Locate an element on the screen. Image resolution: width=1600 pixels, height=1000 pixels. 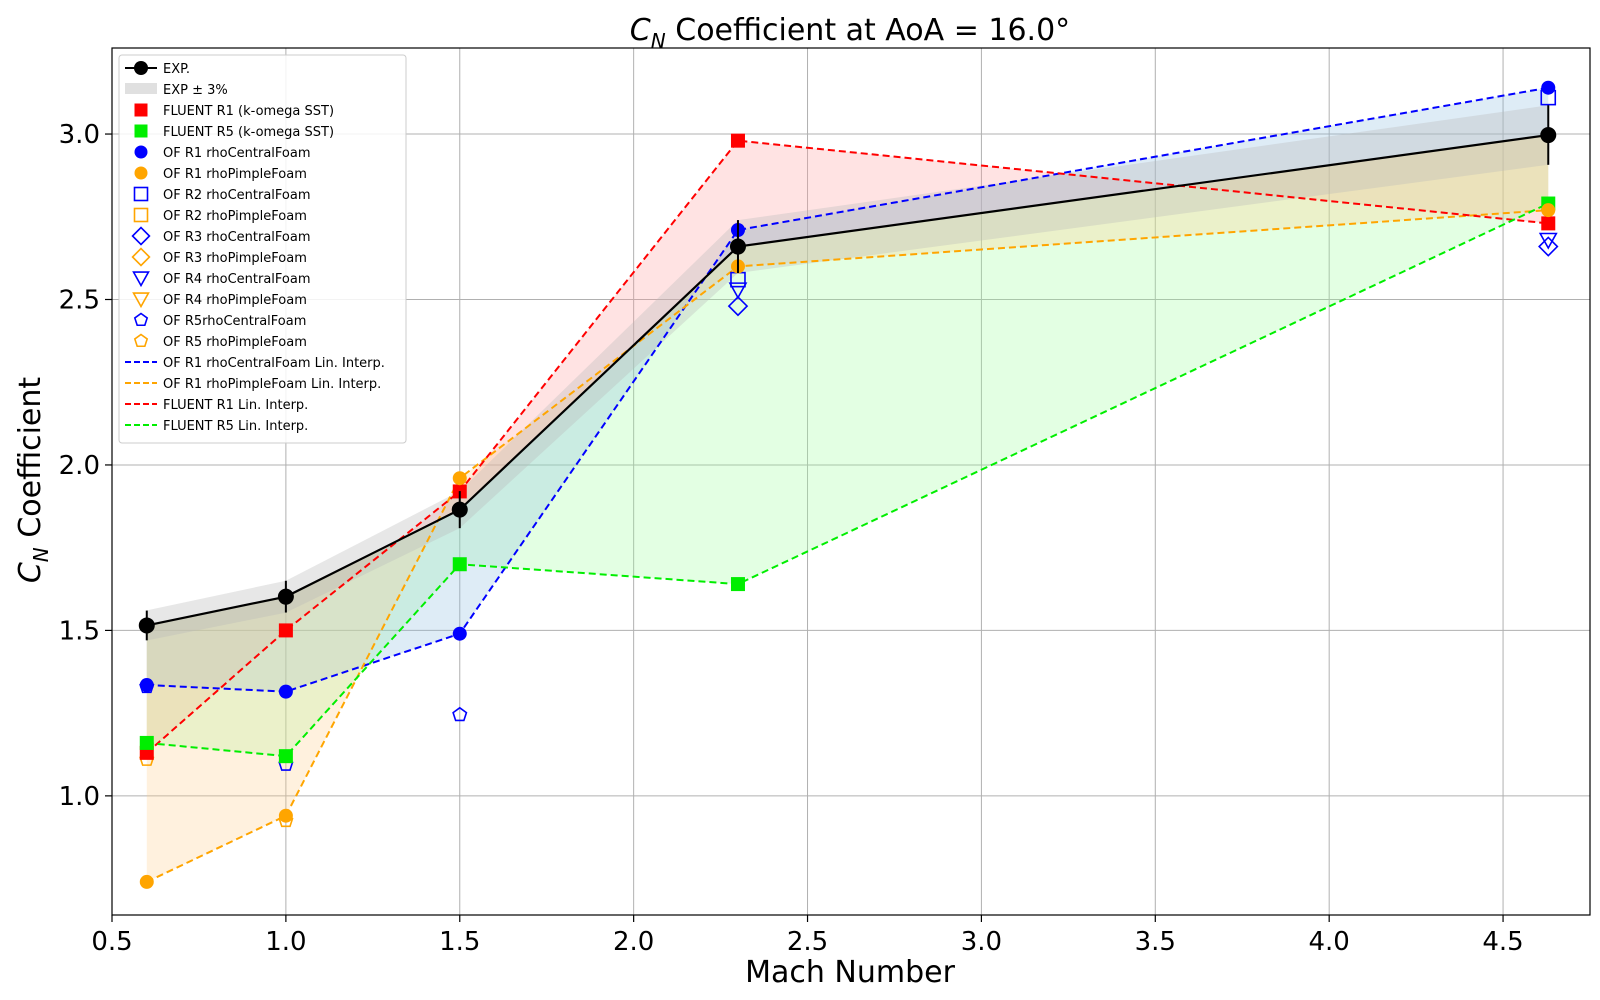
chart-title: CN Coefficient at AoA = 16.0° is located at coordinates (850, 33).